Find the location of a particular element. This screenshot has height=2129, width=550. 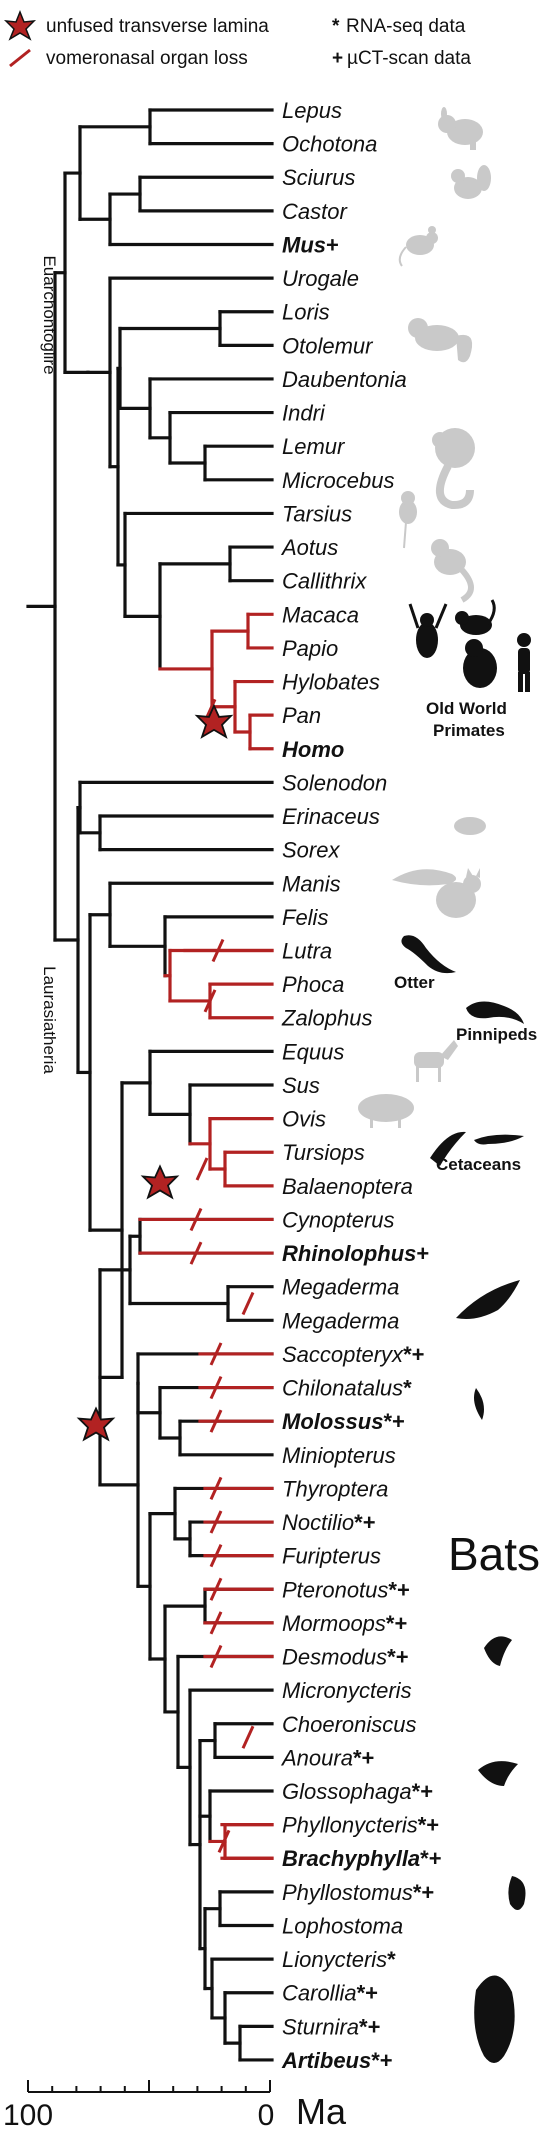

taxon-label: Phyllostomus*+ is located at coordinates (358, 1892).